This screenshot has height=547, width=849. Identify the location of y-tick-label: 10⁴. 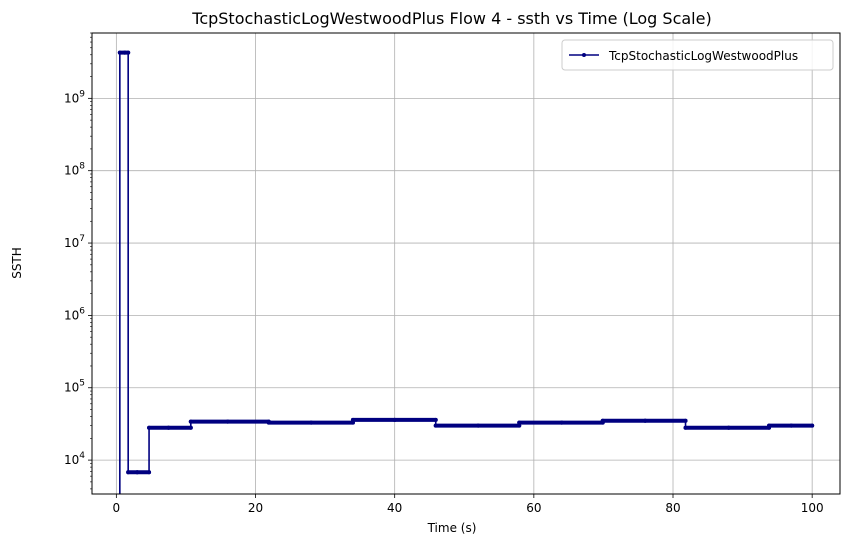
(74, 459).